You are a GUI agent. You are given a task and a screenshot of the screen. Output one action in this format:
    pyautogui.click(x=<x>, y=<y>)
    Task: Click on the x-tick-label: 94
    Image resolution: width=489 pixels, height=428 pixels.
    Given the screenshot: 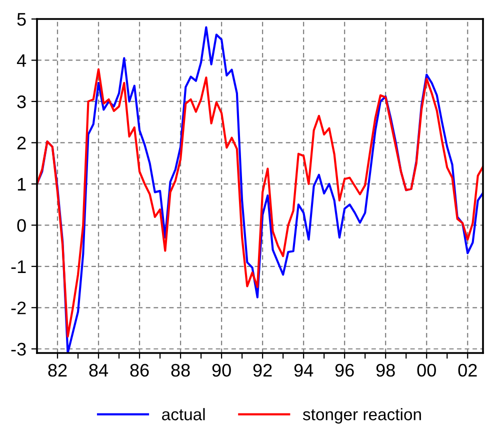 What is the action you would take?
    pyautogui.click(x=304, y=370)
    